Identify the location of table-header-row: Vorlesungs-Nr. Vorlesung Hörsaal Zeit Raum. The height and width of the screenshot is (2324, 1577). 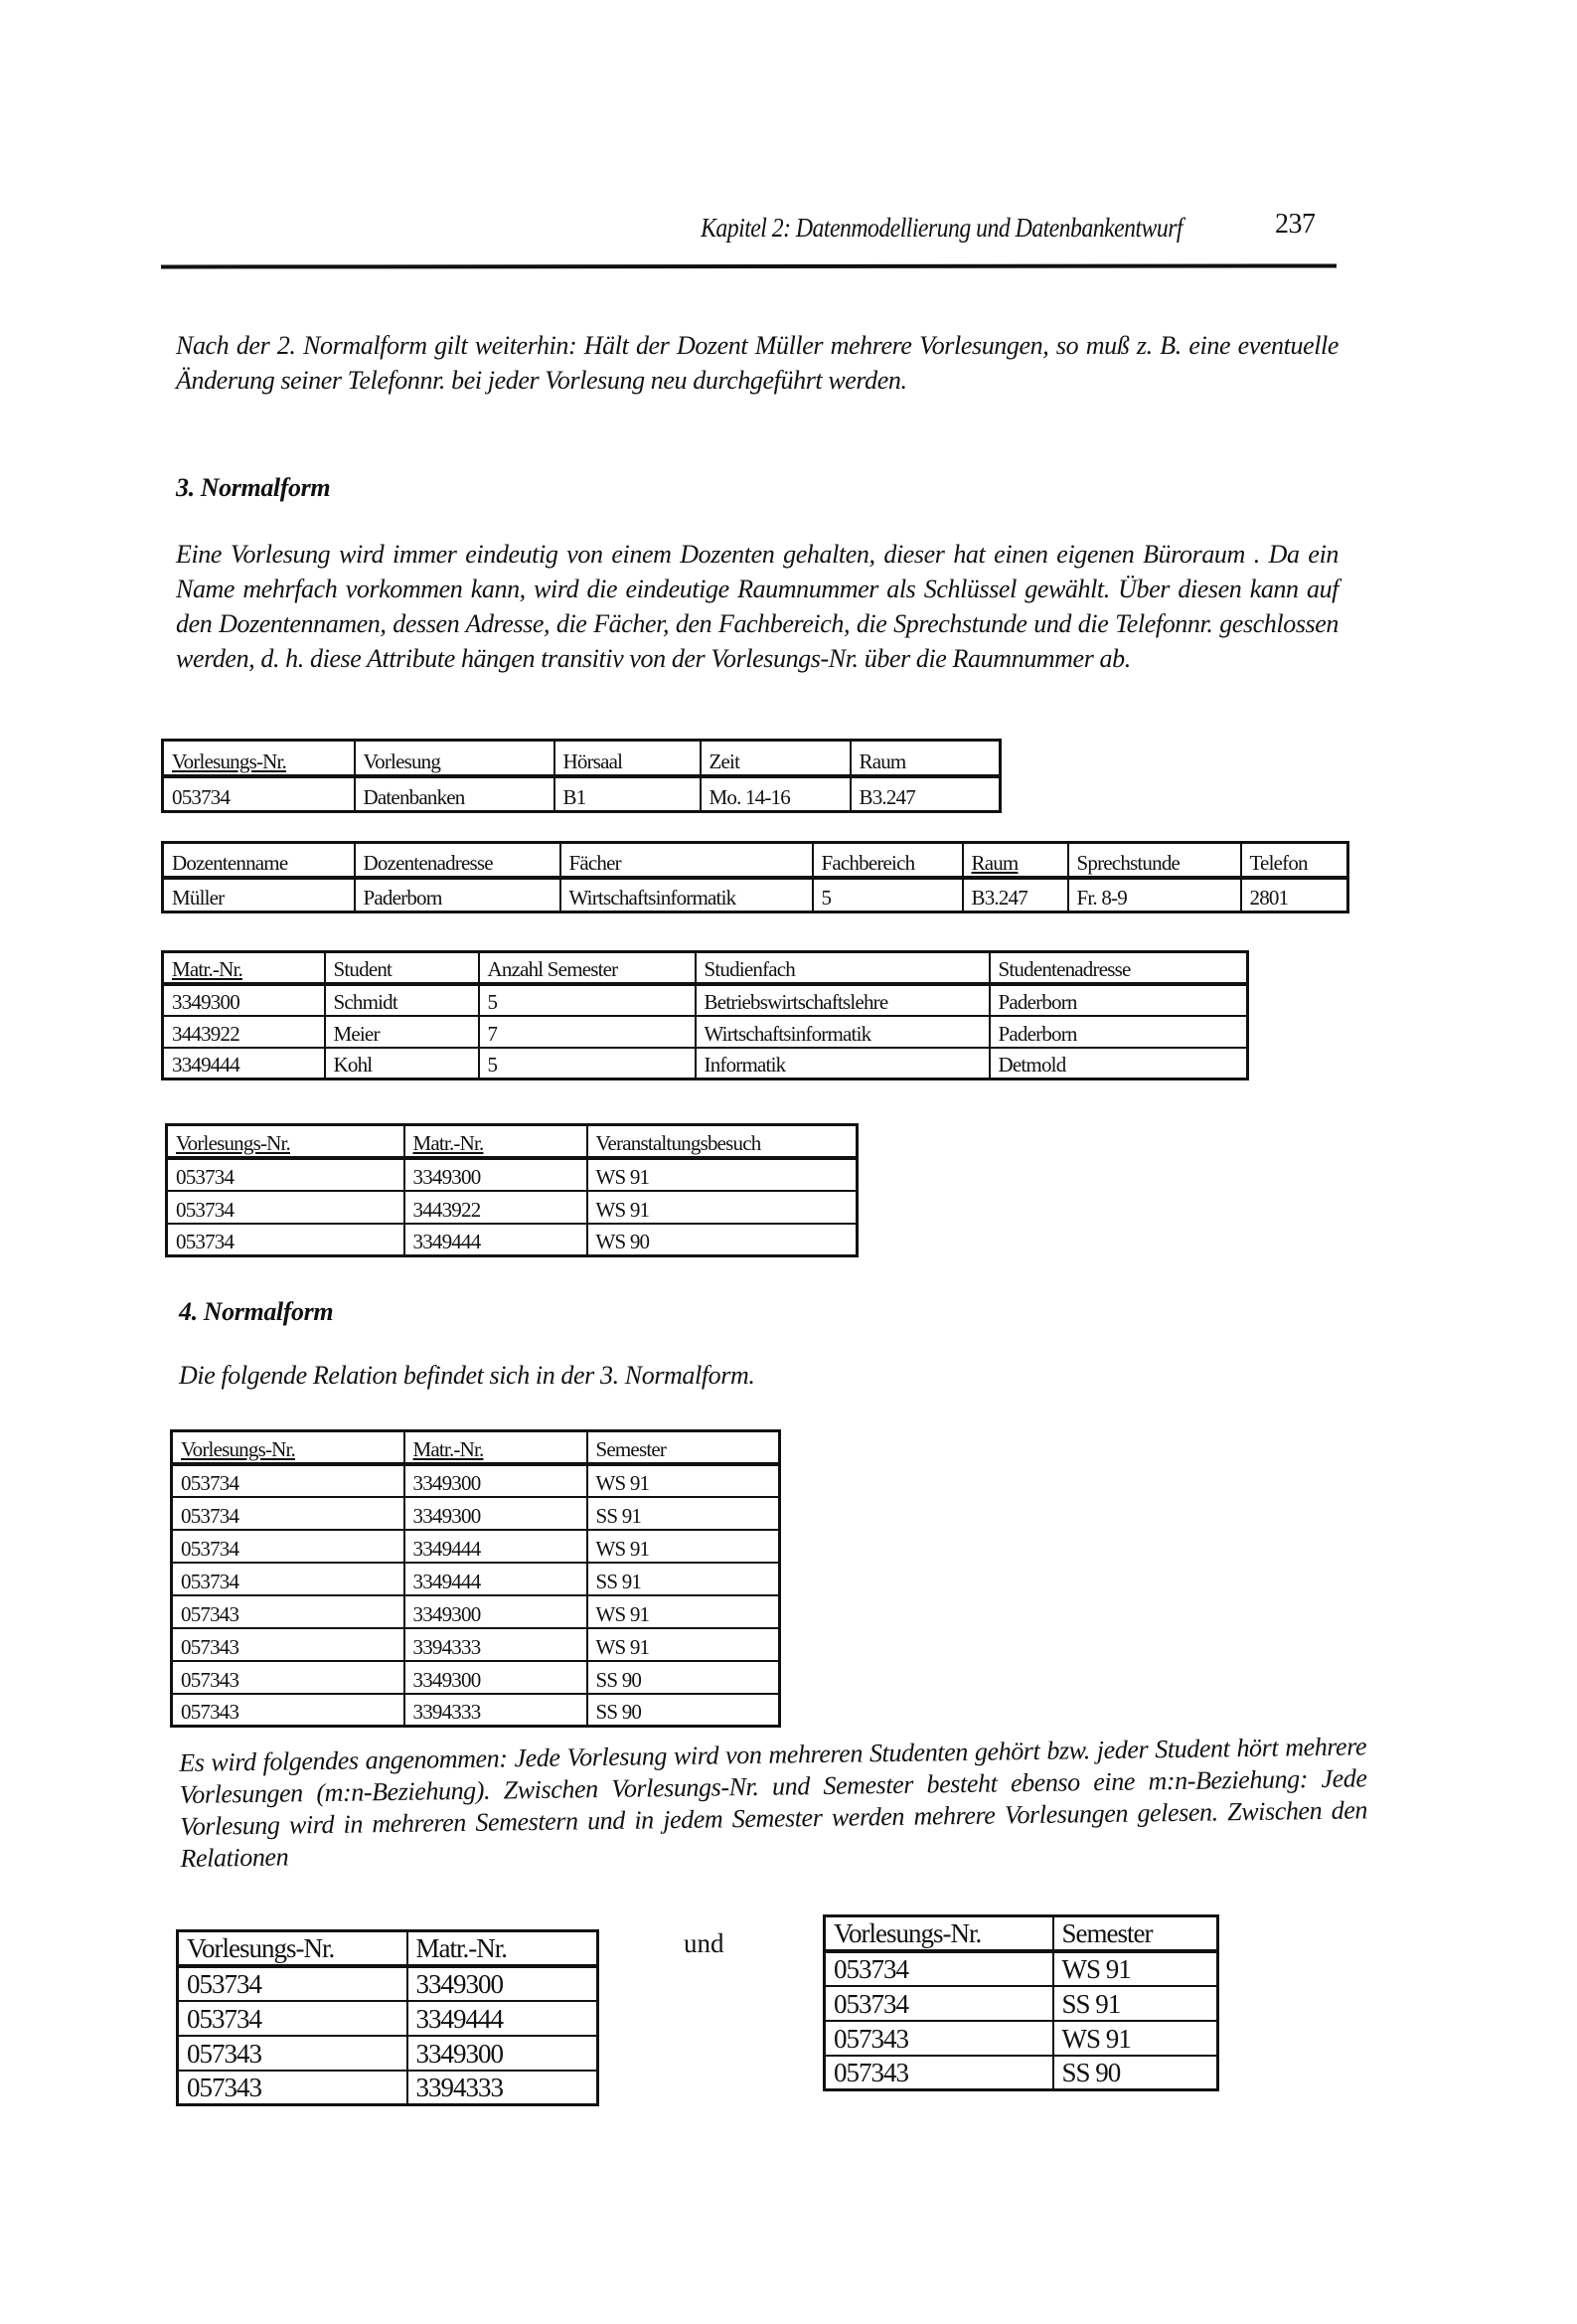
(581, 758).